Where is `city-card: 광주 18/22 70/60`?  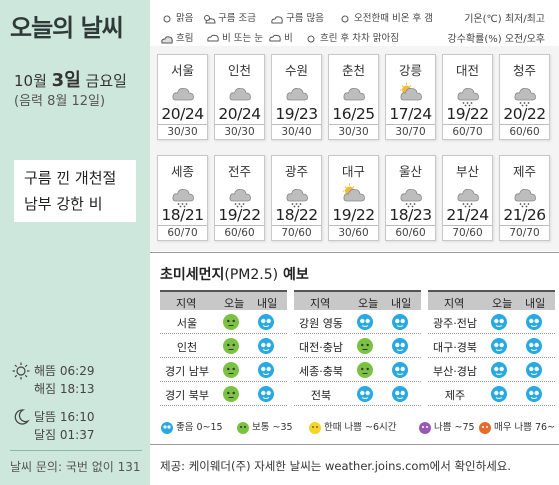
city-card: 광주 18/22 70/60 is located at coordinates (296, 198).